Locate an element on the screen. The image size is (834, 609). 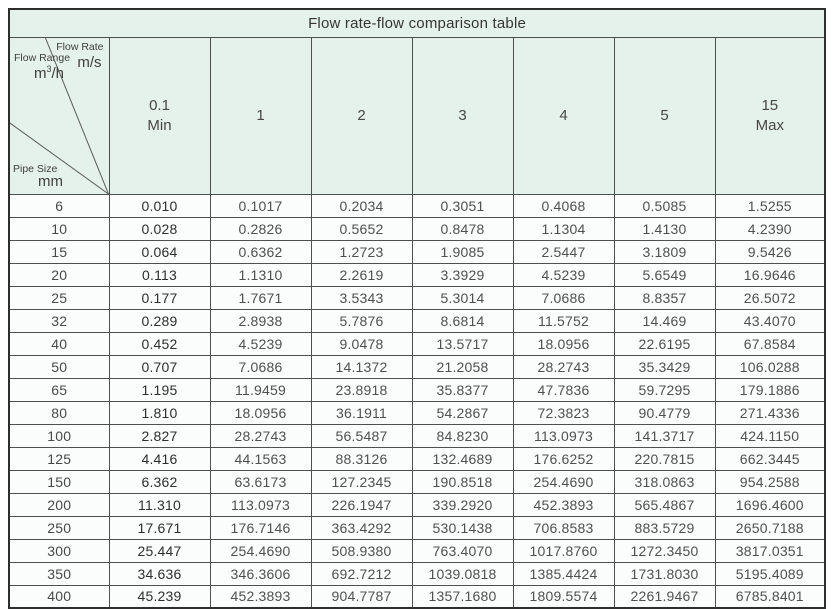
flow-value-cell: 4.5239 is located at coordinates (563, 274).